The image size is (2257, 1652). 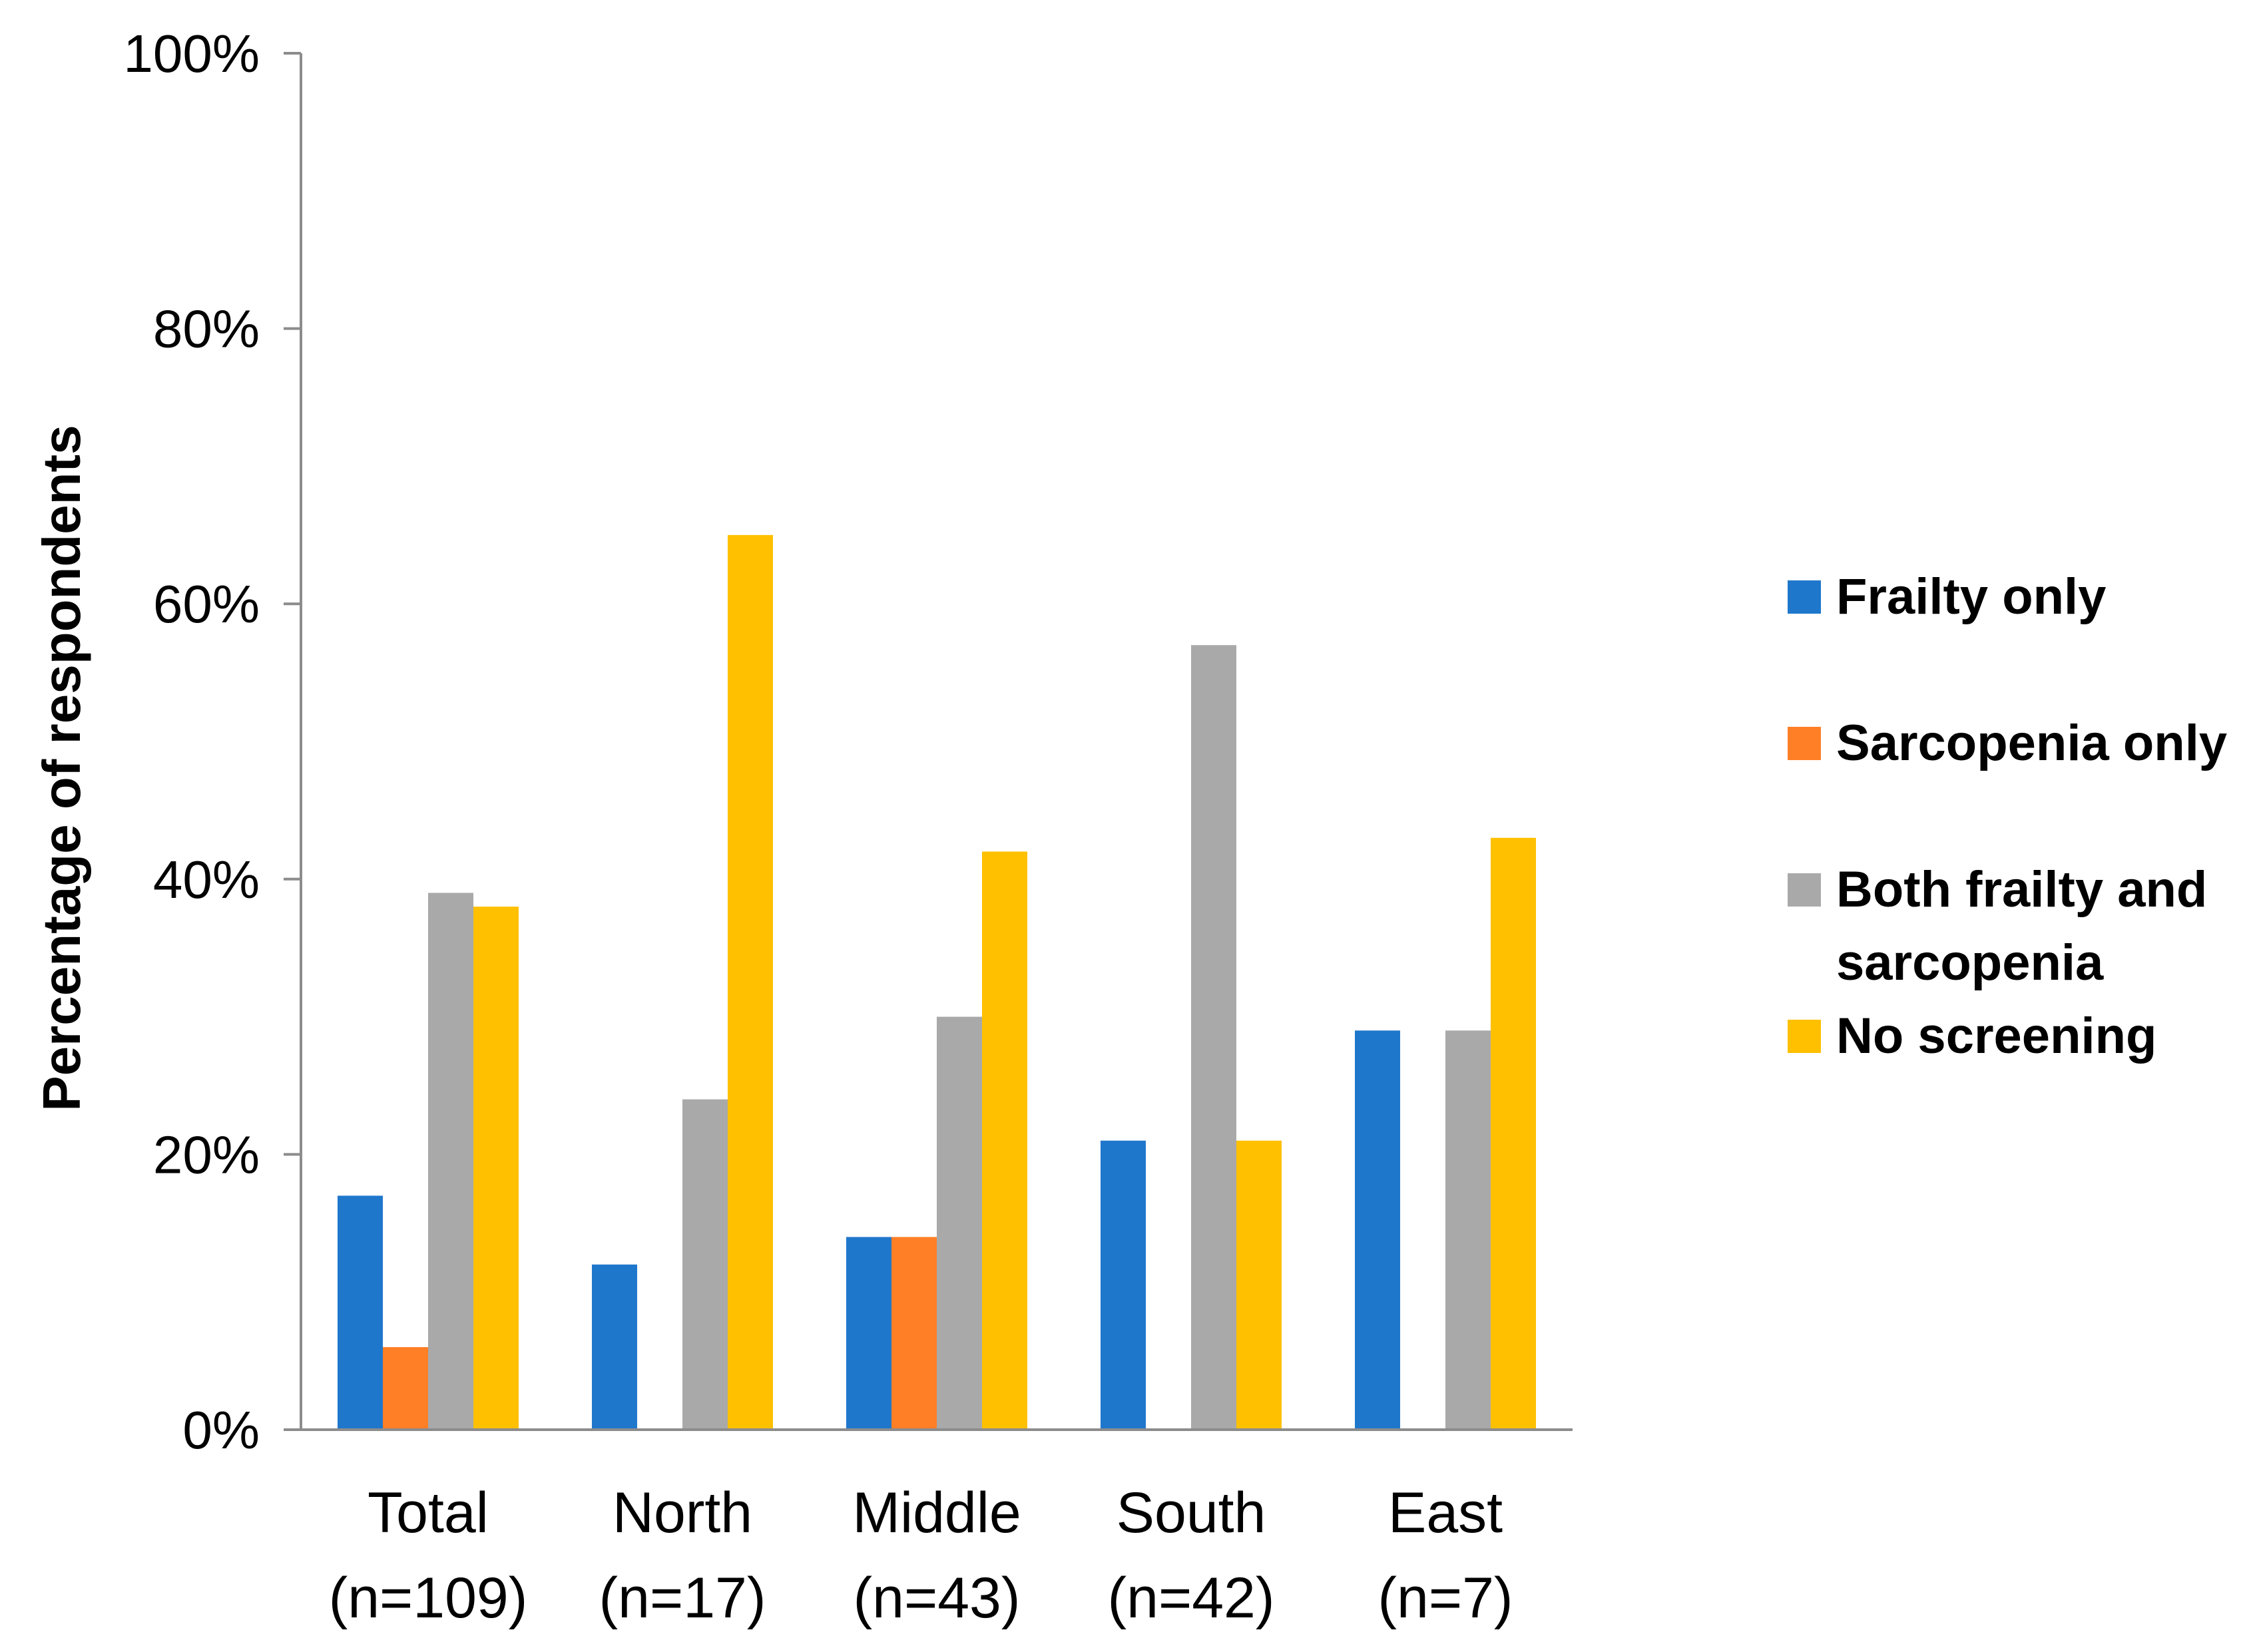 What do you see at coordinates (1996, 1036) in the screenshot?
I see `legend-label: No screening` at bounding box center [1996, 1036].